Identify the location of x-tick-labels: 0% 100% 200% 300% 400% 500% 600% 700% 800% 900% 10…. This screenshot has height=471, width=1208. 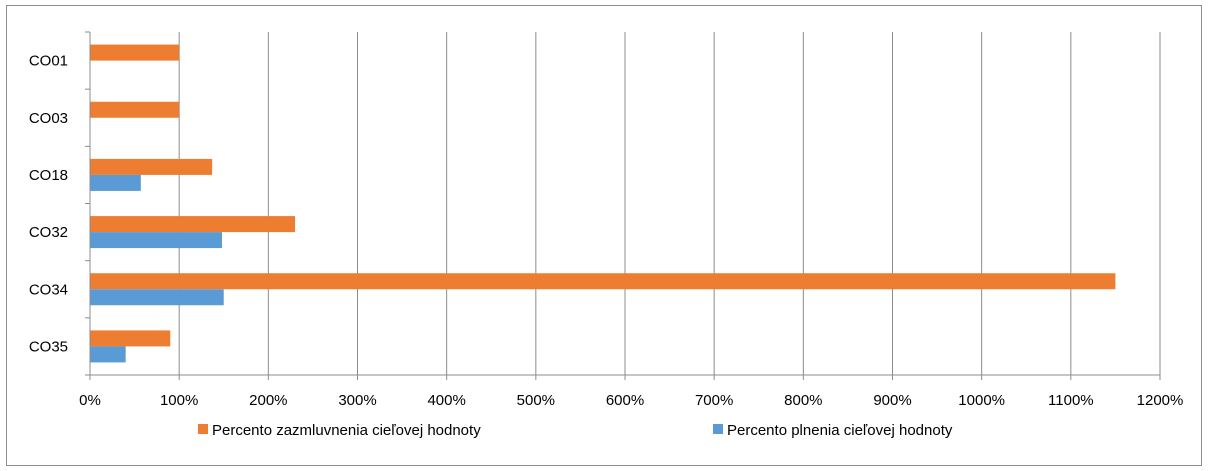
(631, 400).